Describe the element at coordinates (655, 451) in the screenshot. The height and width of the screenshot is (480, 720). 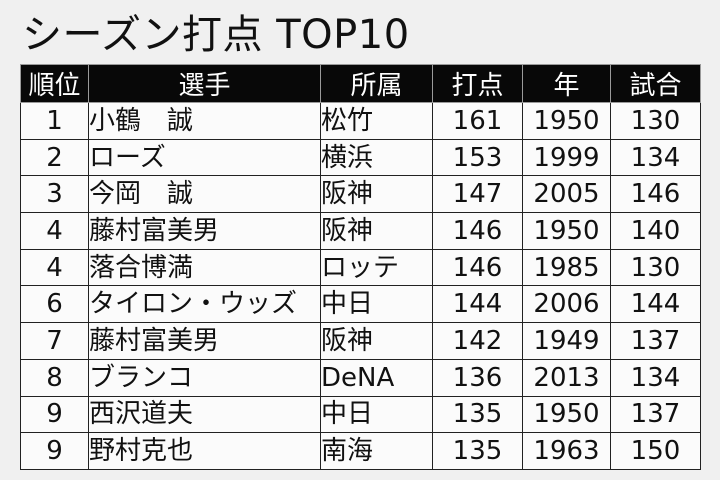
I see `cell-games: 150` at that location.